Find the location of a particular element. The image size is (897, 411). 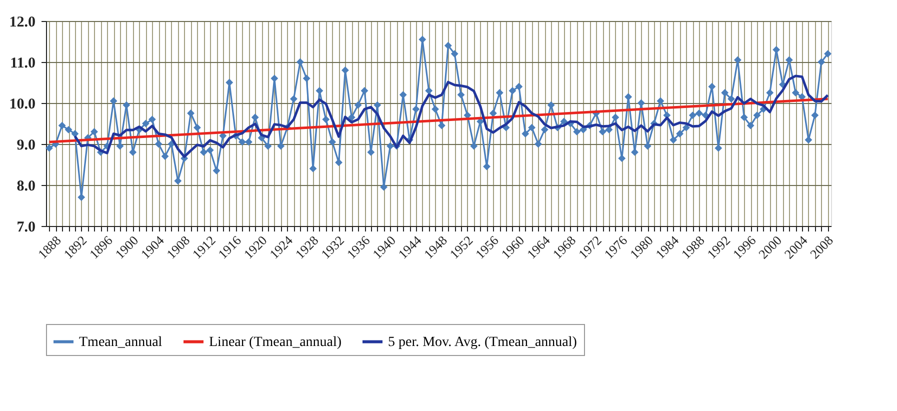

y-tick-label: 10.0 is located at coordinates (22, 104).